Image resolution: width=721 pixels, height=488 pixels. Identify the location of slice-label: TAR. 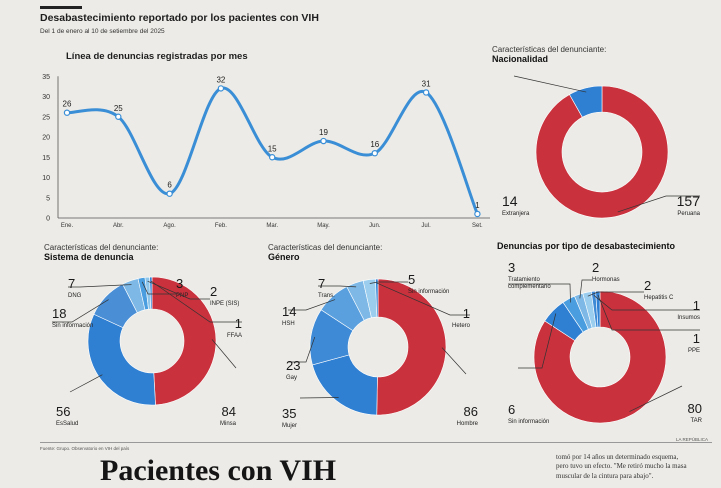
(696, 421).